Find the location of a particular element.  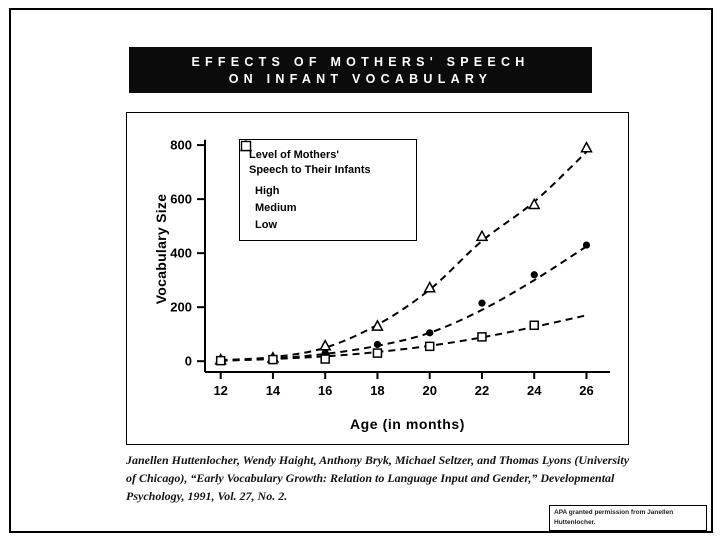

legend-title-line-2: Speech to Their Infants is located at coordinates (310, 169).